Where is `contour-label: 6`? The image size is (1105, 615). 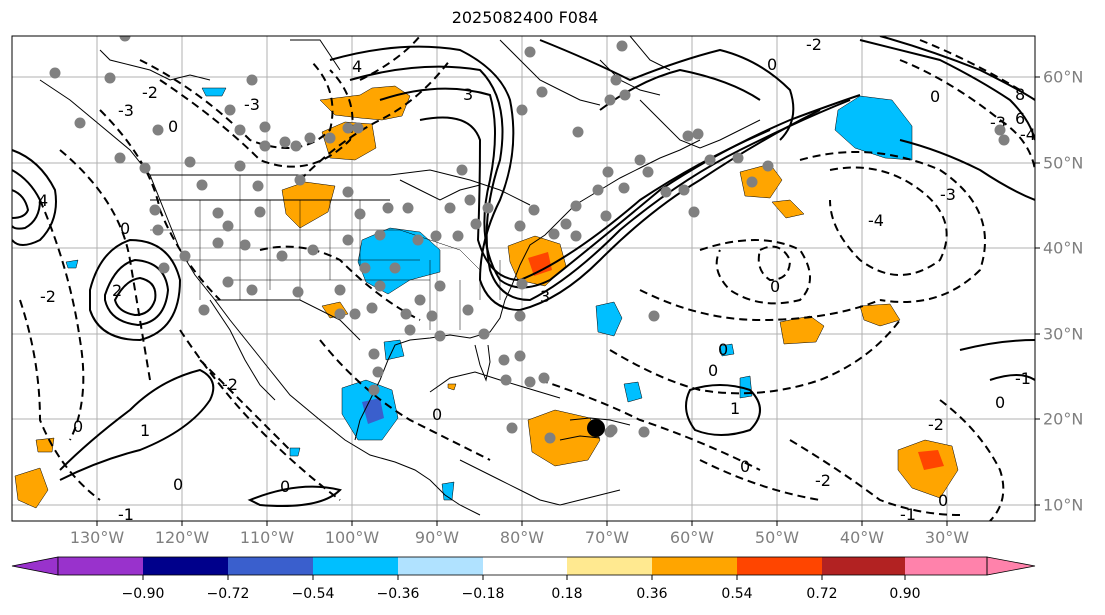
contour-label: 6 is located at coordinates (1020, 118).